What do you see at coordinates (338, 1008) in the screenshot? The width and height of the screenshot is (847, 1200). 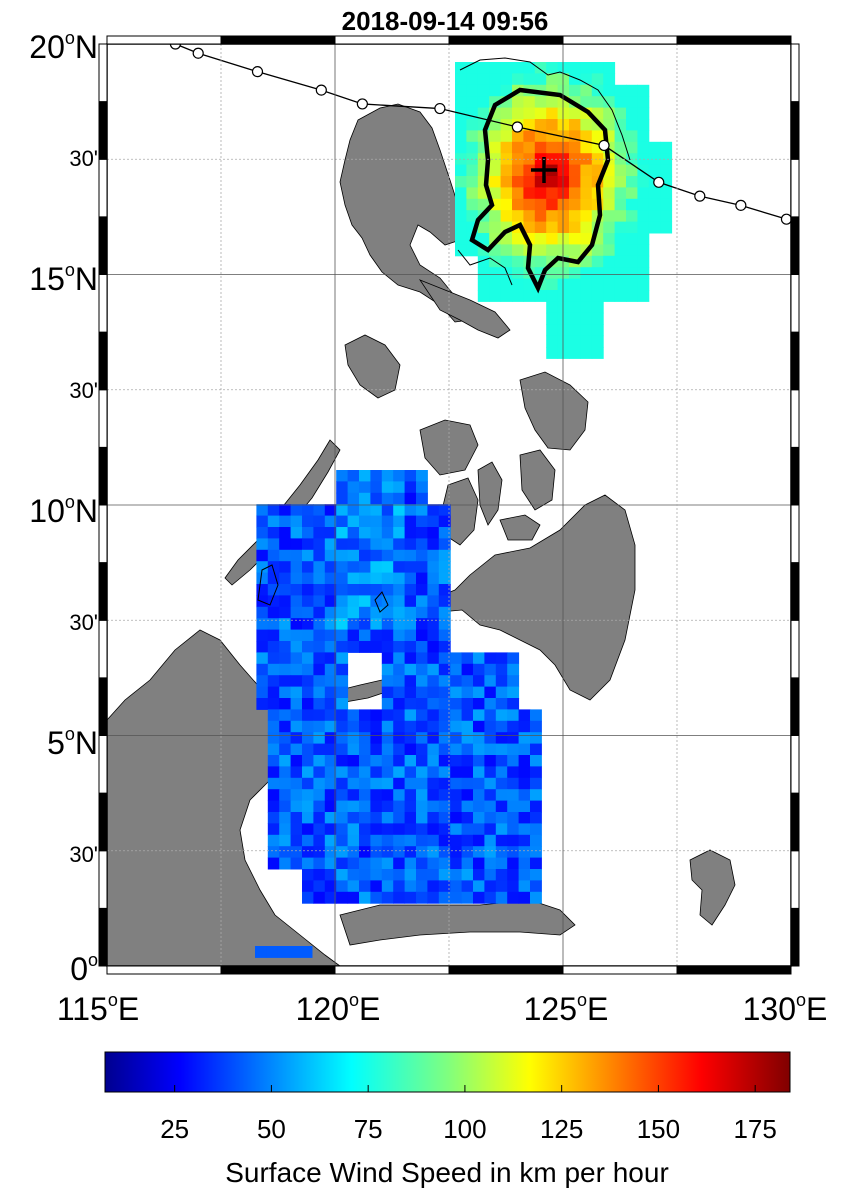 I see `lon-label-120e: 120oE` at bounding box center [338, 1008].